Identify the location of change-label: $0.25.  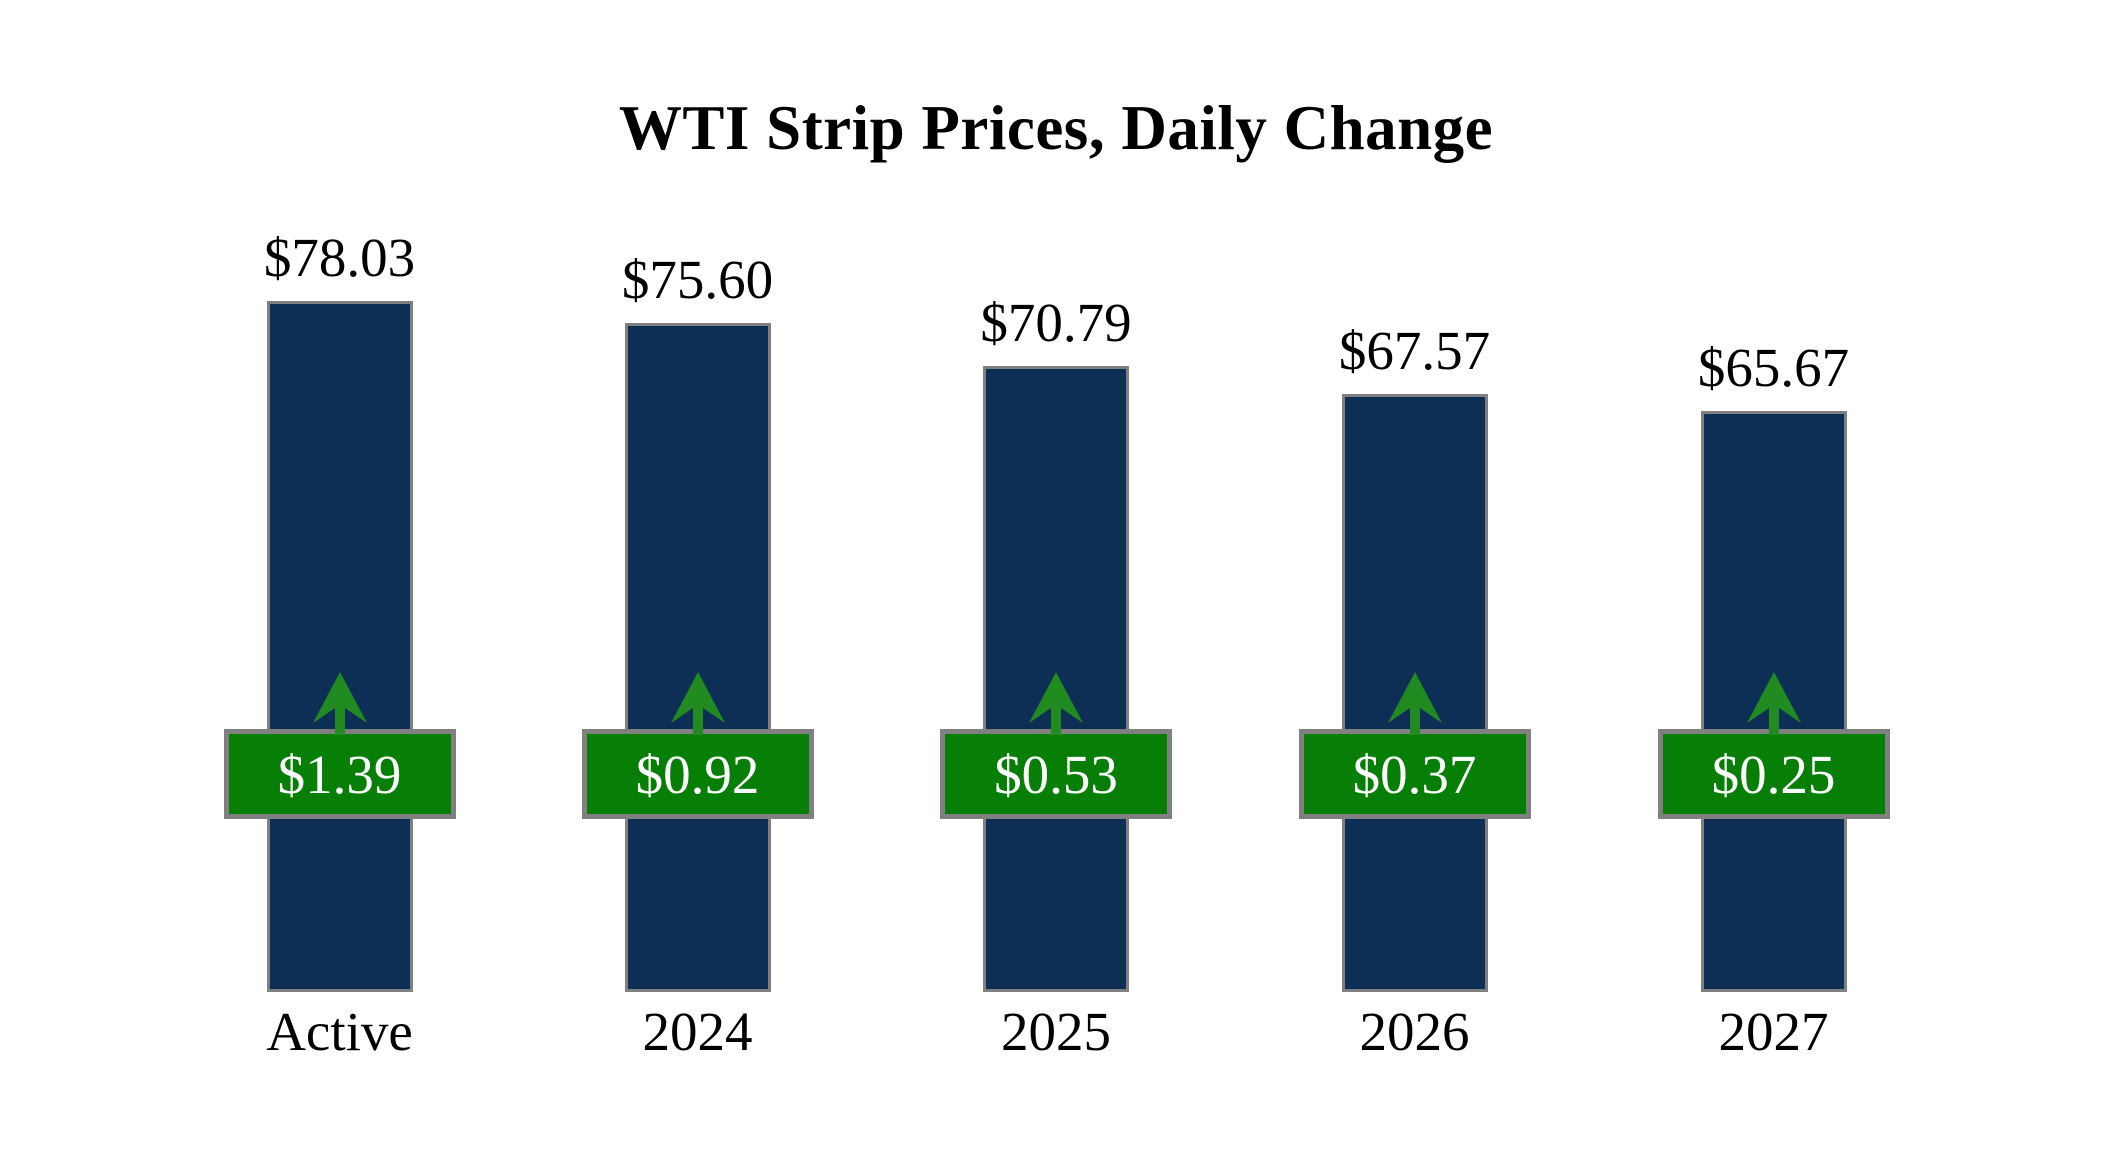
(1773, 774).